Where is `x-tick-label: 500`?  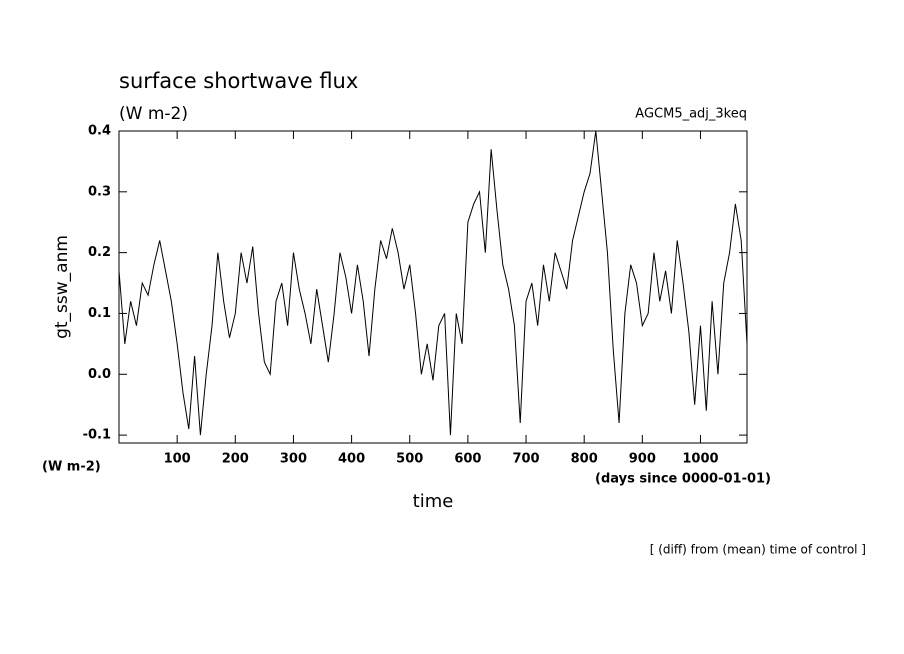
x-tick-label: 500 is located at coordinates (409, 459).